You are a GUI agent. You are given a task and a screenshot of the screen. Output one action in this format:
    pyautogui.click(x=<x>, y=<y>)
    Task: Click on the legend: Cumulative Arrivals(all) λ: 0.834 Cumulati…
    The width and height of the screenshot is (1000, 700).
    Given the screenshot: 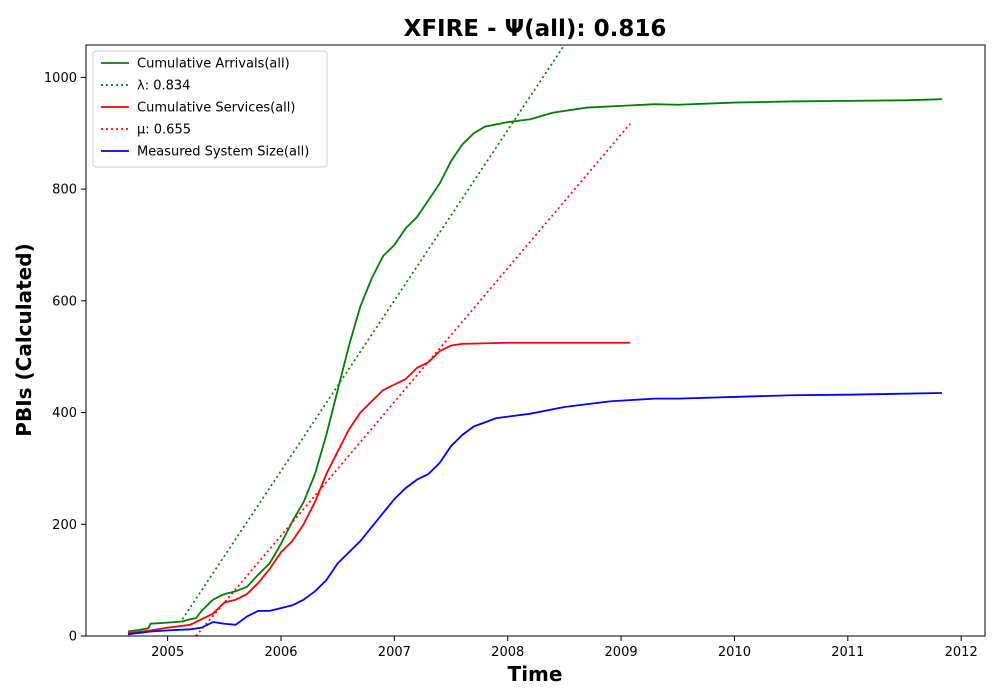 What is the action you would take?
    pyautogui.click(x=210, y=109)
    